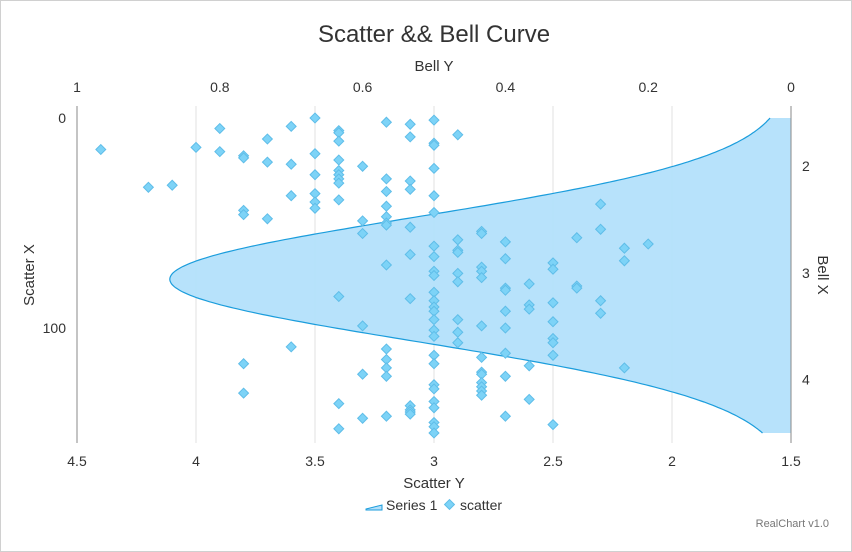 The height and width of the screenshot is (552, 852). Describe the element at coordinates (806, 380) in the screenshot. I see `y2-tick-label: 4` at that location.